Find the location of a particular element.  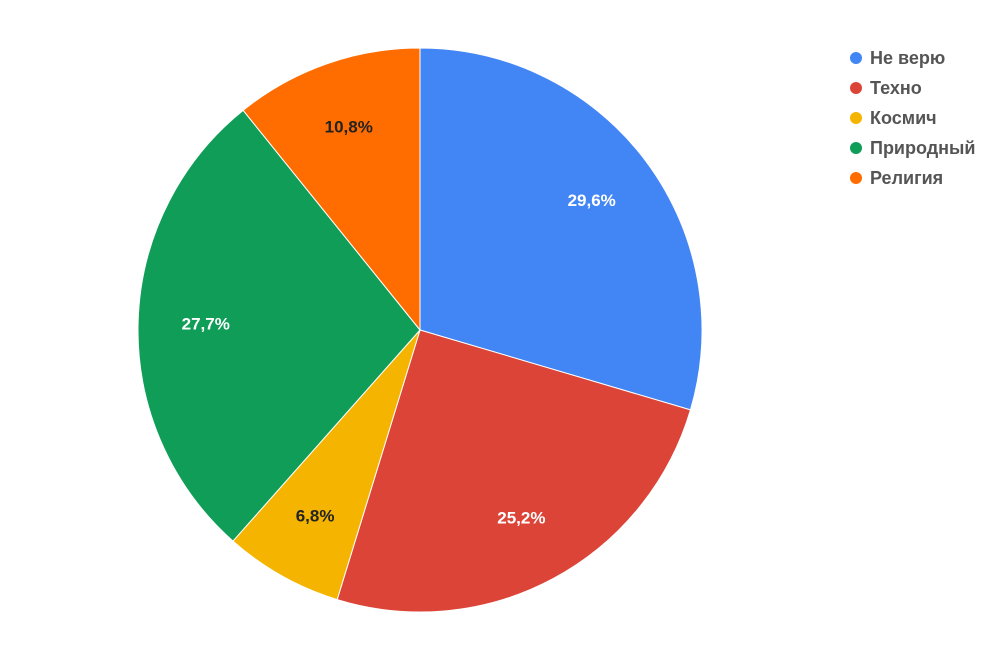

legend-label: Космич is located at coordinates (903, 118).